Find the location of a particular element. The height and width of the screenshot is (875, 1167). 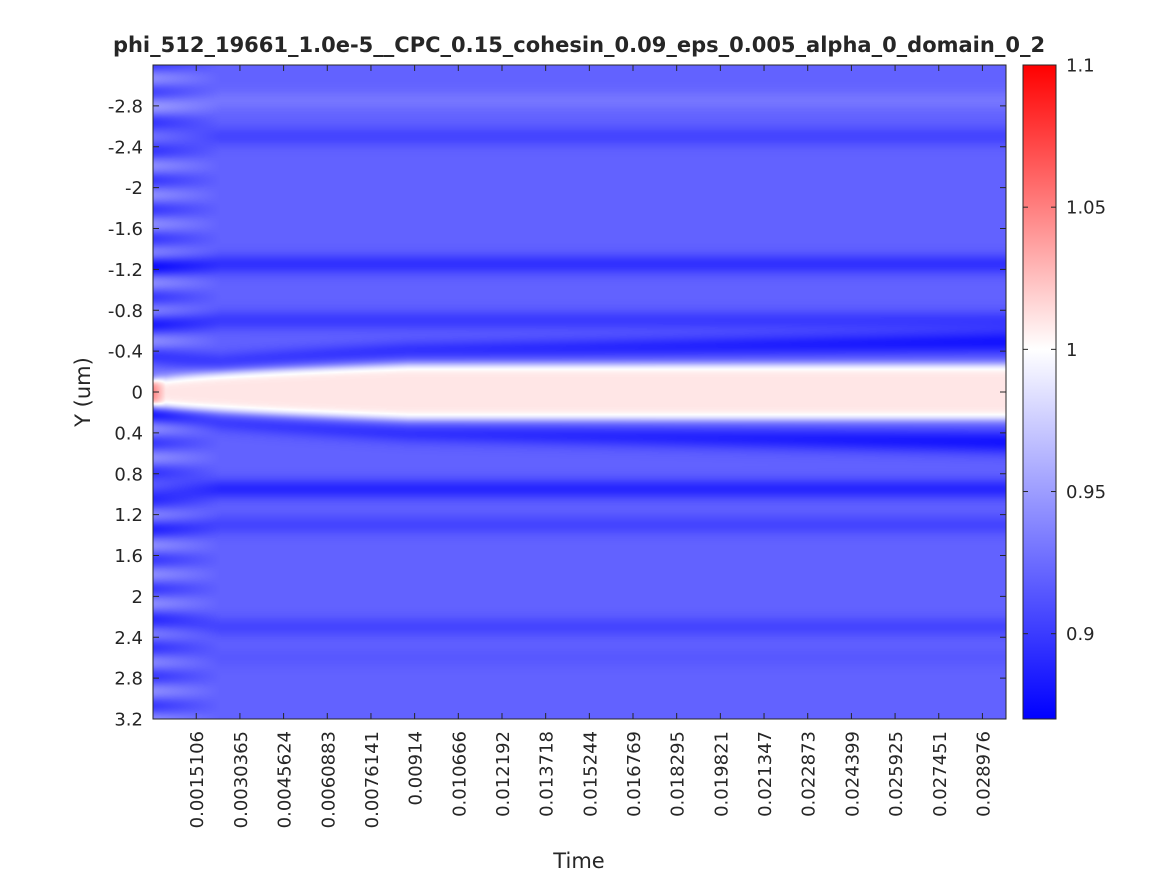

y-tick-label: 2 is located at coordinates (137, 597).